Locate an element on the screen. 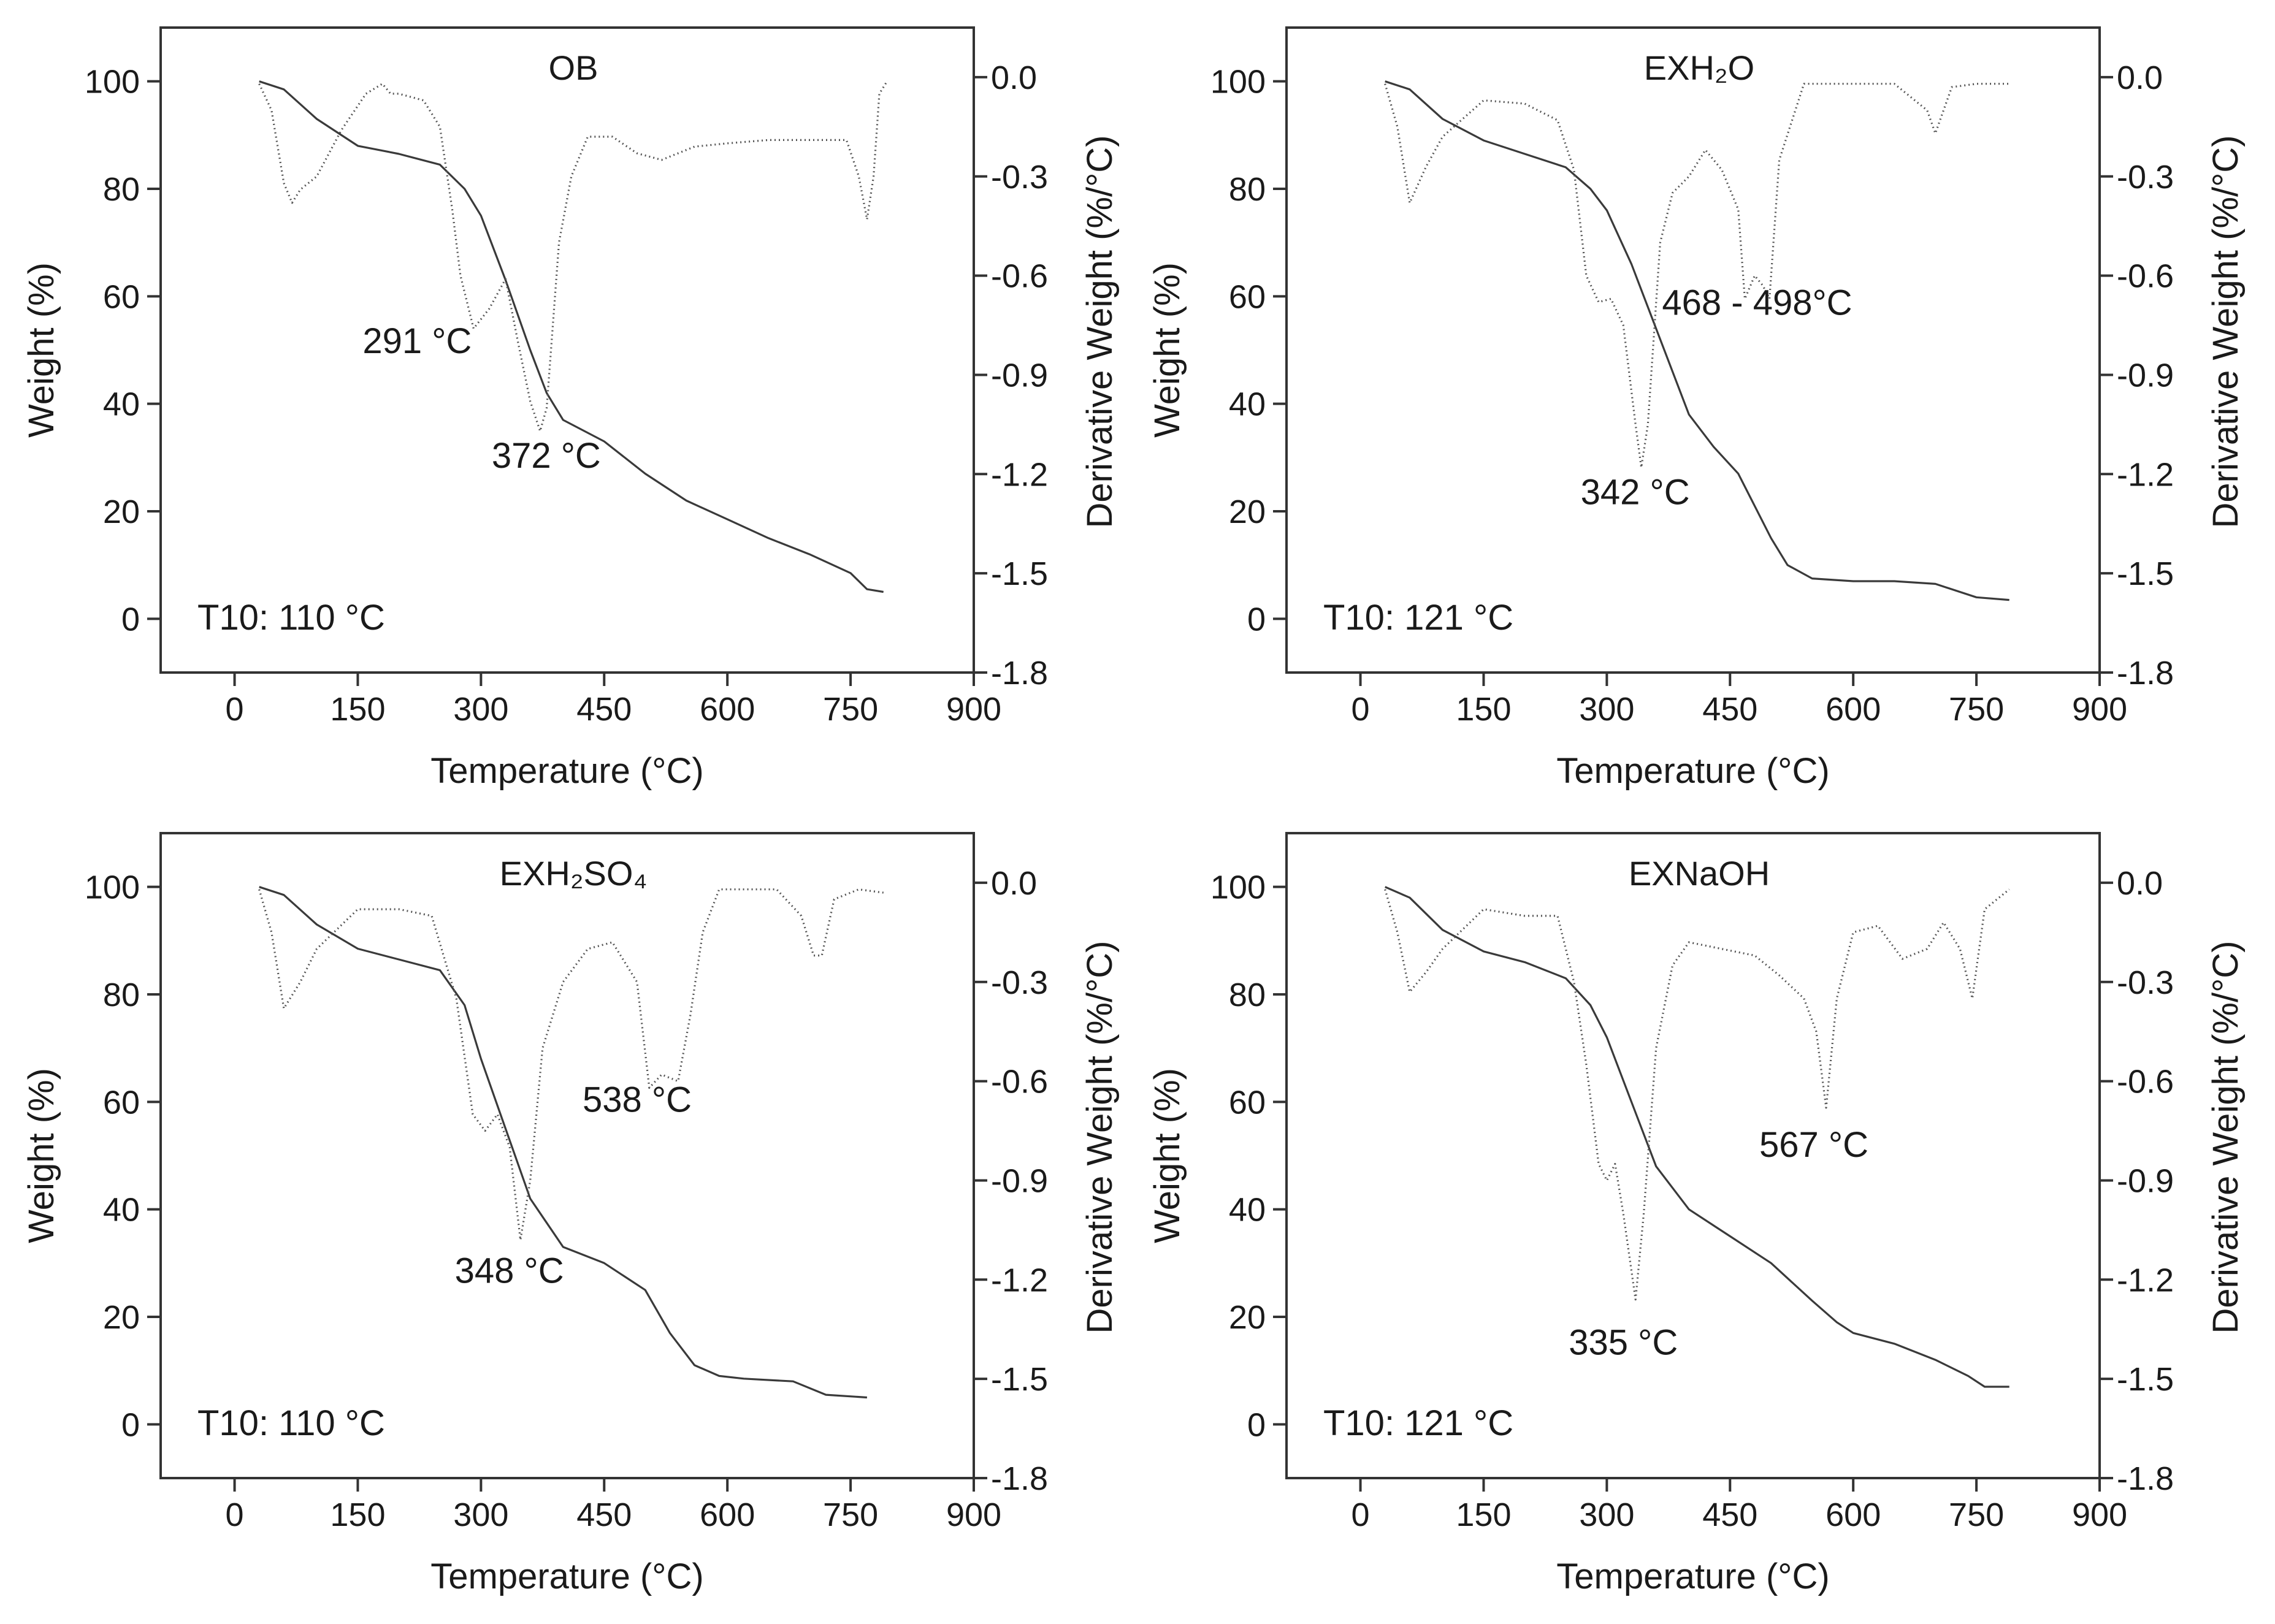 Image resolution: width=2275 pixels, height=1624 pixels. panel-title: EXH₂SO₄ is located at coordinates (574, 874).